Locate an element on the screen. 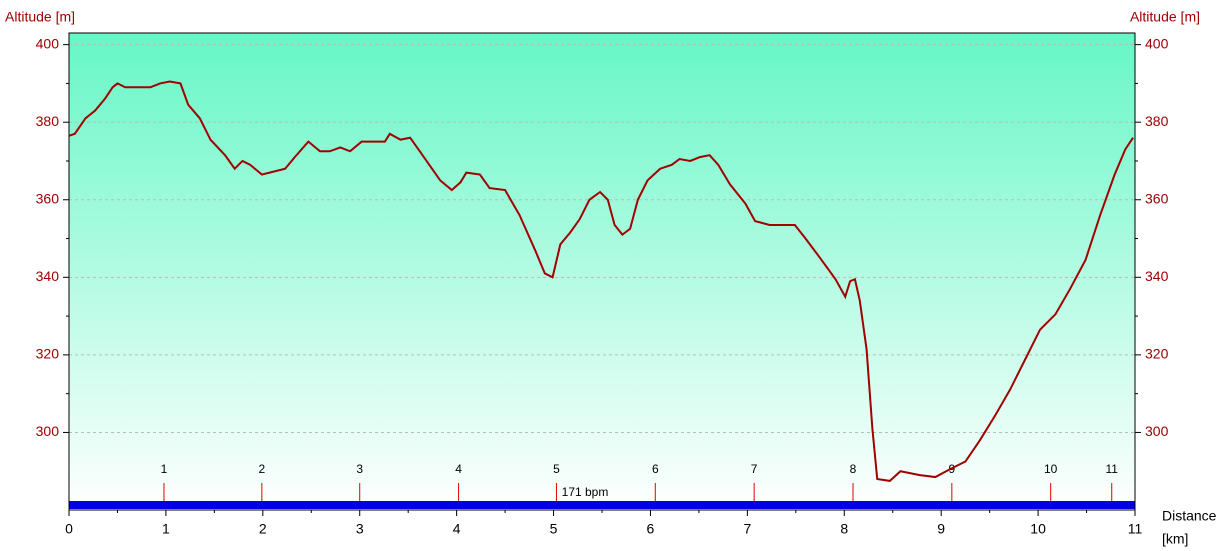 This screenshot has height=551, width=1231. heart-rate-band is located at coordinates (602, 505).